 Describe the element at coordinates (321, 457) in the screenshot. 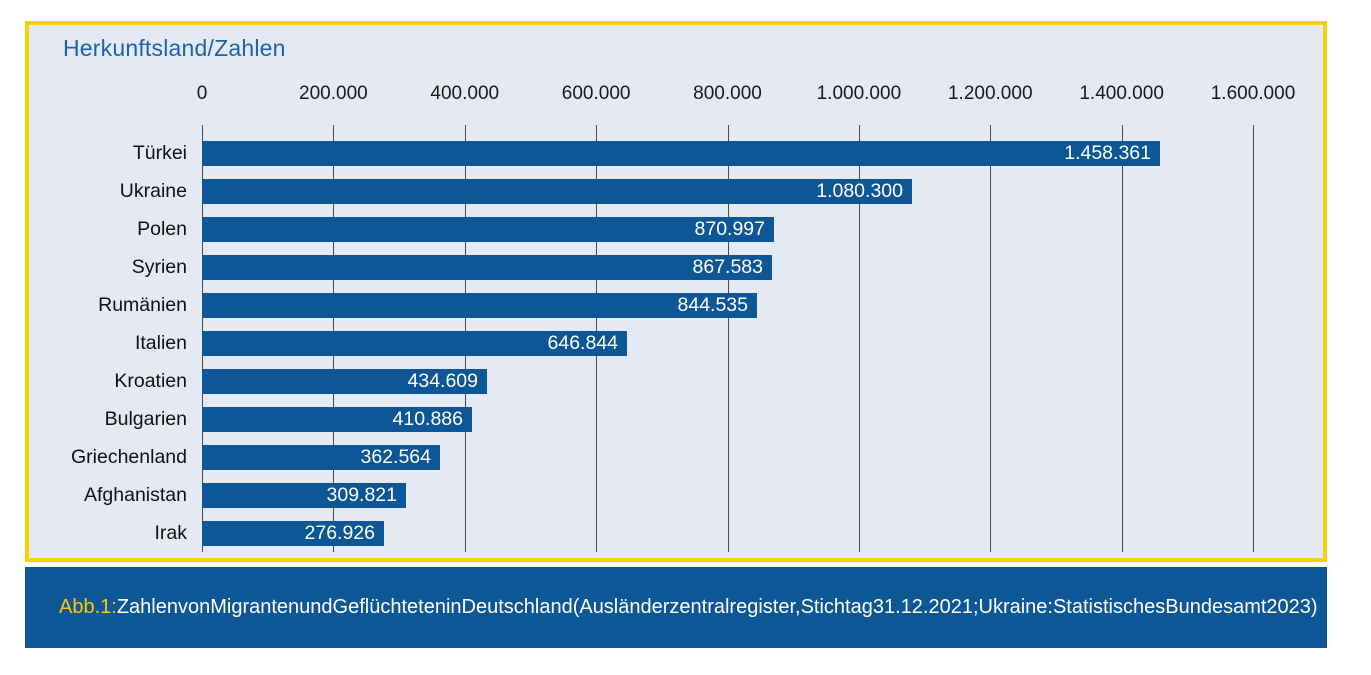

I see `bar: 362.564` at that location.